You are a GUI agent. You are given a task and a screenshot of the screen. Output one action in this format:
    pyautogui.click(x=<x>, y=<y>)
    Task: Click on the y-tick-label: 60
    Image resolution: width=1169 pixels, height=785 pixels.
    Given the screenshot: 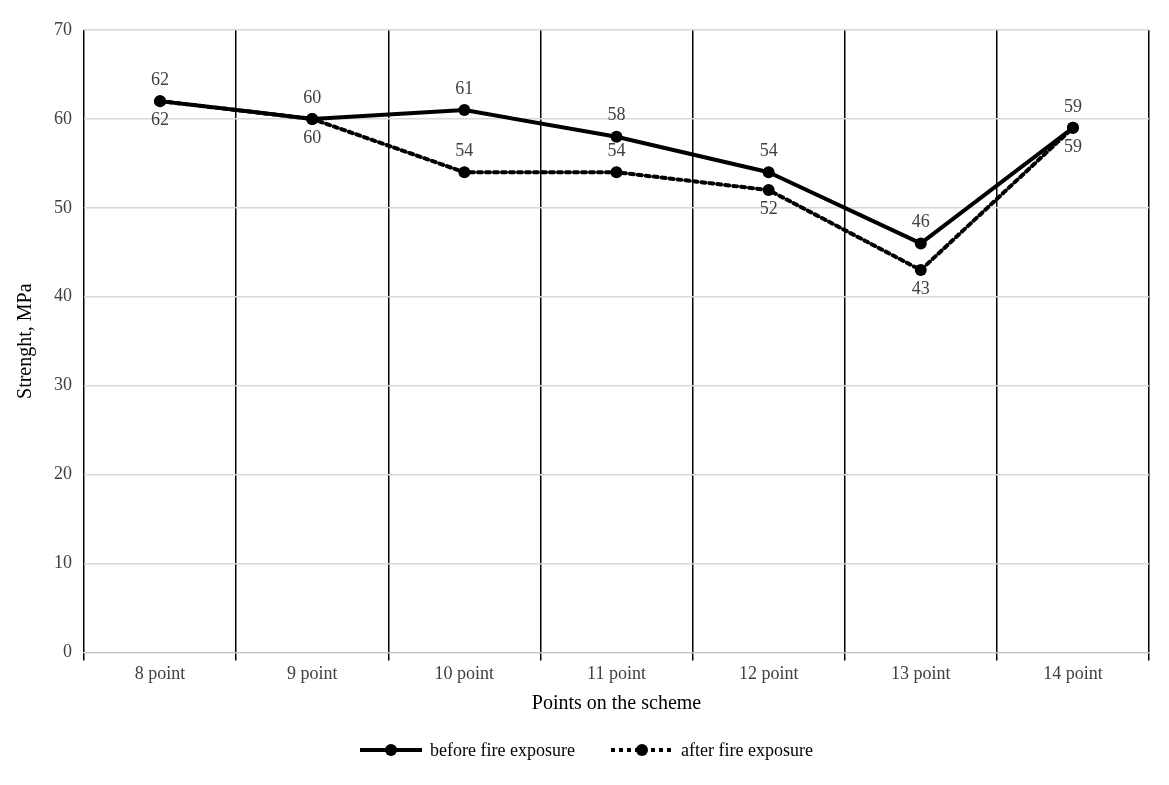 What is the action you would take?
    pyautogui.click(x=63, y=117)
    